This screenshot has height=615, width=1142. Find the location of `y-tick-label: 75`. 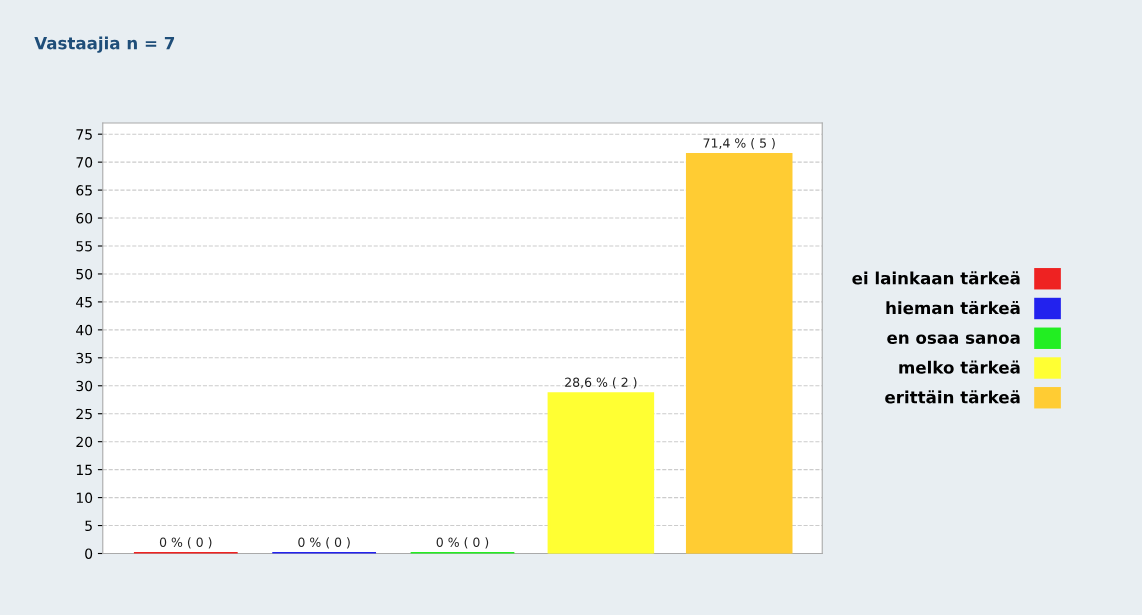

y-tick-label: 75 is located at coordinates (84, 134).